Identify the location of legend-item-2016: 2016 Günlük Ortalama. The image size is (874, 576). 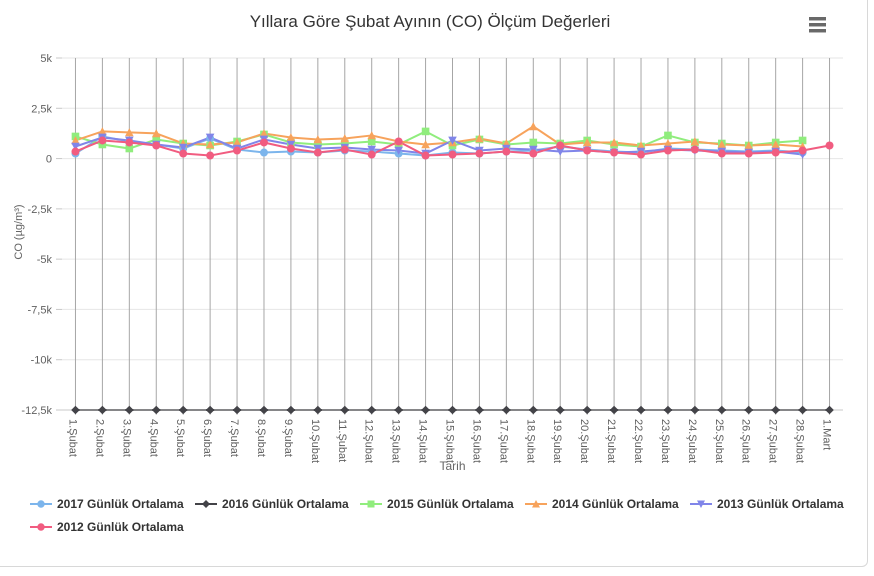
(277, 504).